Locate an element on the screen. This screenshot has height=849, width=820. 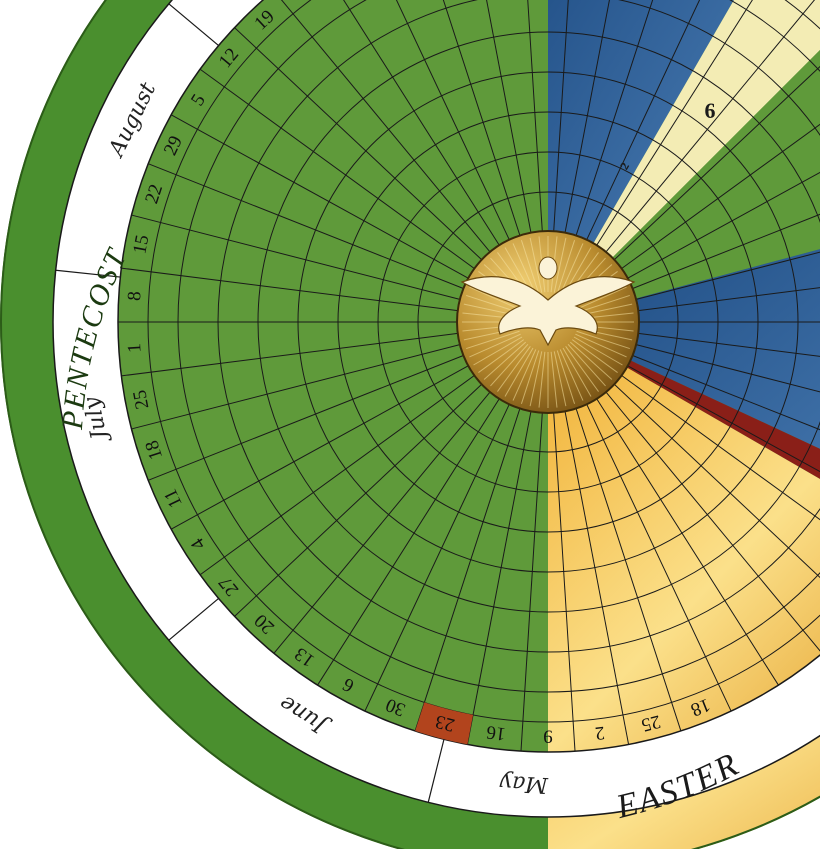
month-label: May is located at coordinates (524, 784).